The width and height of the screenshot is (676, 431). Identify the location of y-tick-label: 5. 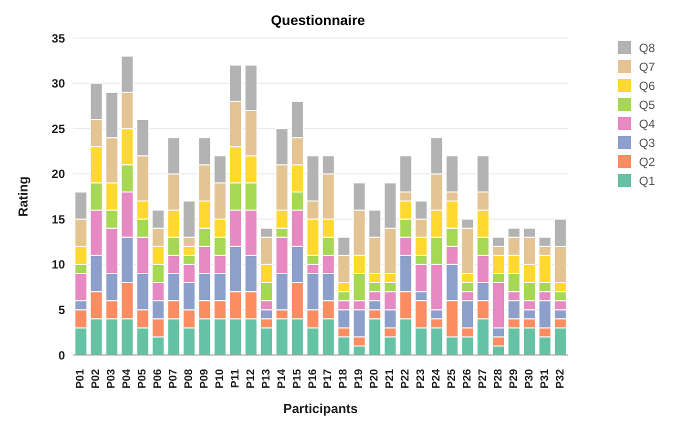
(62, 309).